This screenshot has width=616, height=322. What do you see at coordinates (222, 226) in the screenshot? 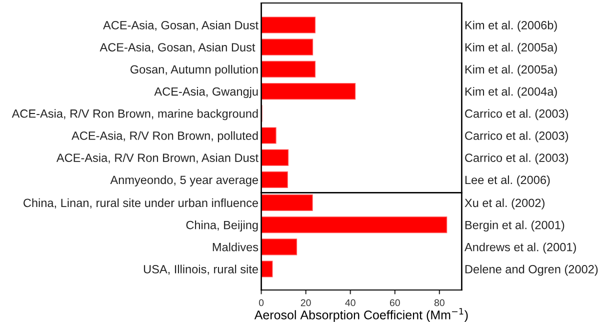
I see `y-tick-label: China, Beijing` at bounding box center [222, 226].